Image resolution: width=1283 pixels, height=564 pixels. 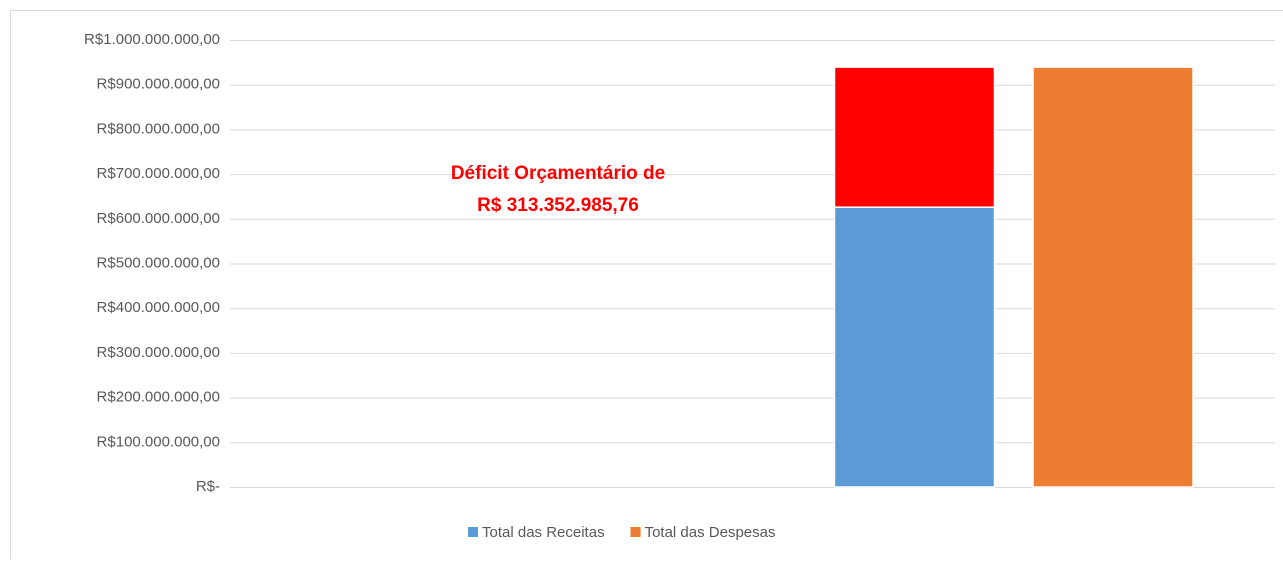 I want to click on y-tick-label: R$400.000.000,00, so click(x=158, y=307).